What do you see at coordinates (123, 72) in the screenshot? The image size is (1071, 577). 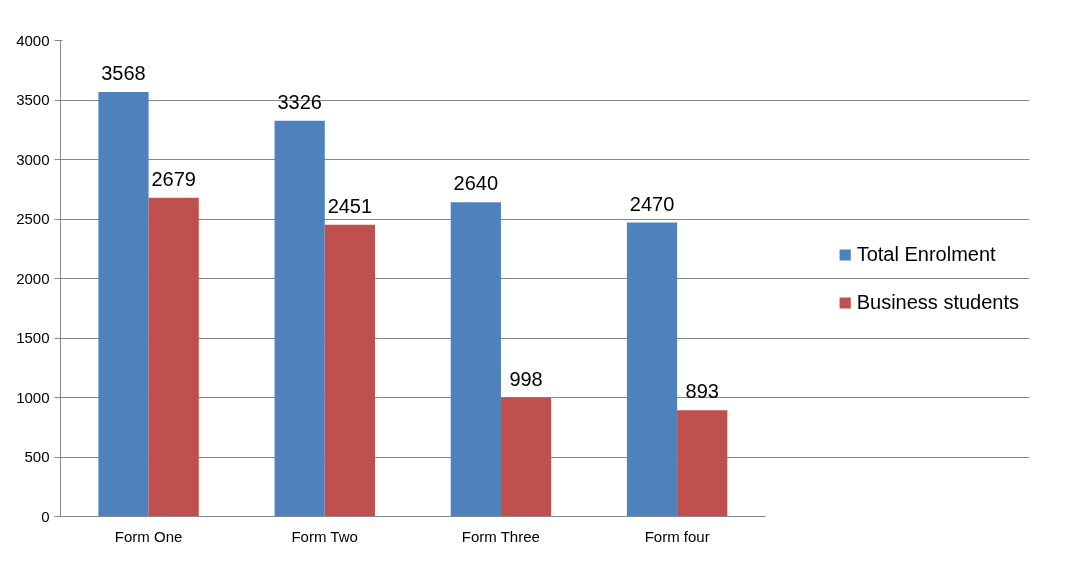 I see `data-label: 3568` at bounding box center [123, 72].